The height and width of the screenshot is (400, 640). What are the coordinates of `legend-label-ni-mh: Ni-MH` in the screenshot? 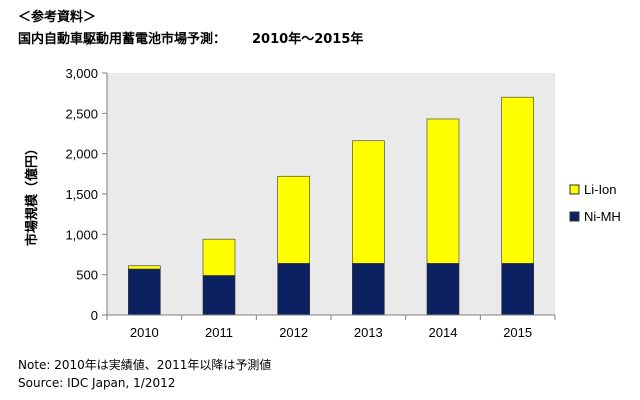 It's located at (602, 216).